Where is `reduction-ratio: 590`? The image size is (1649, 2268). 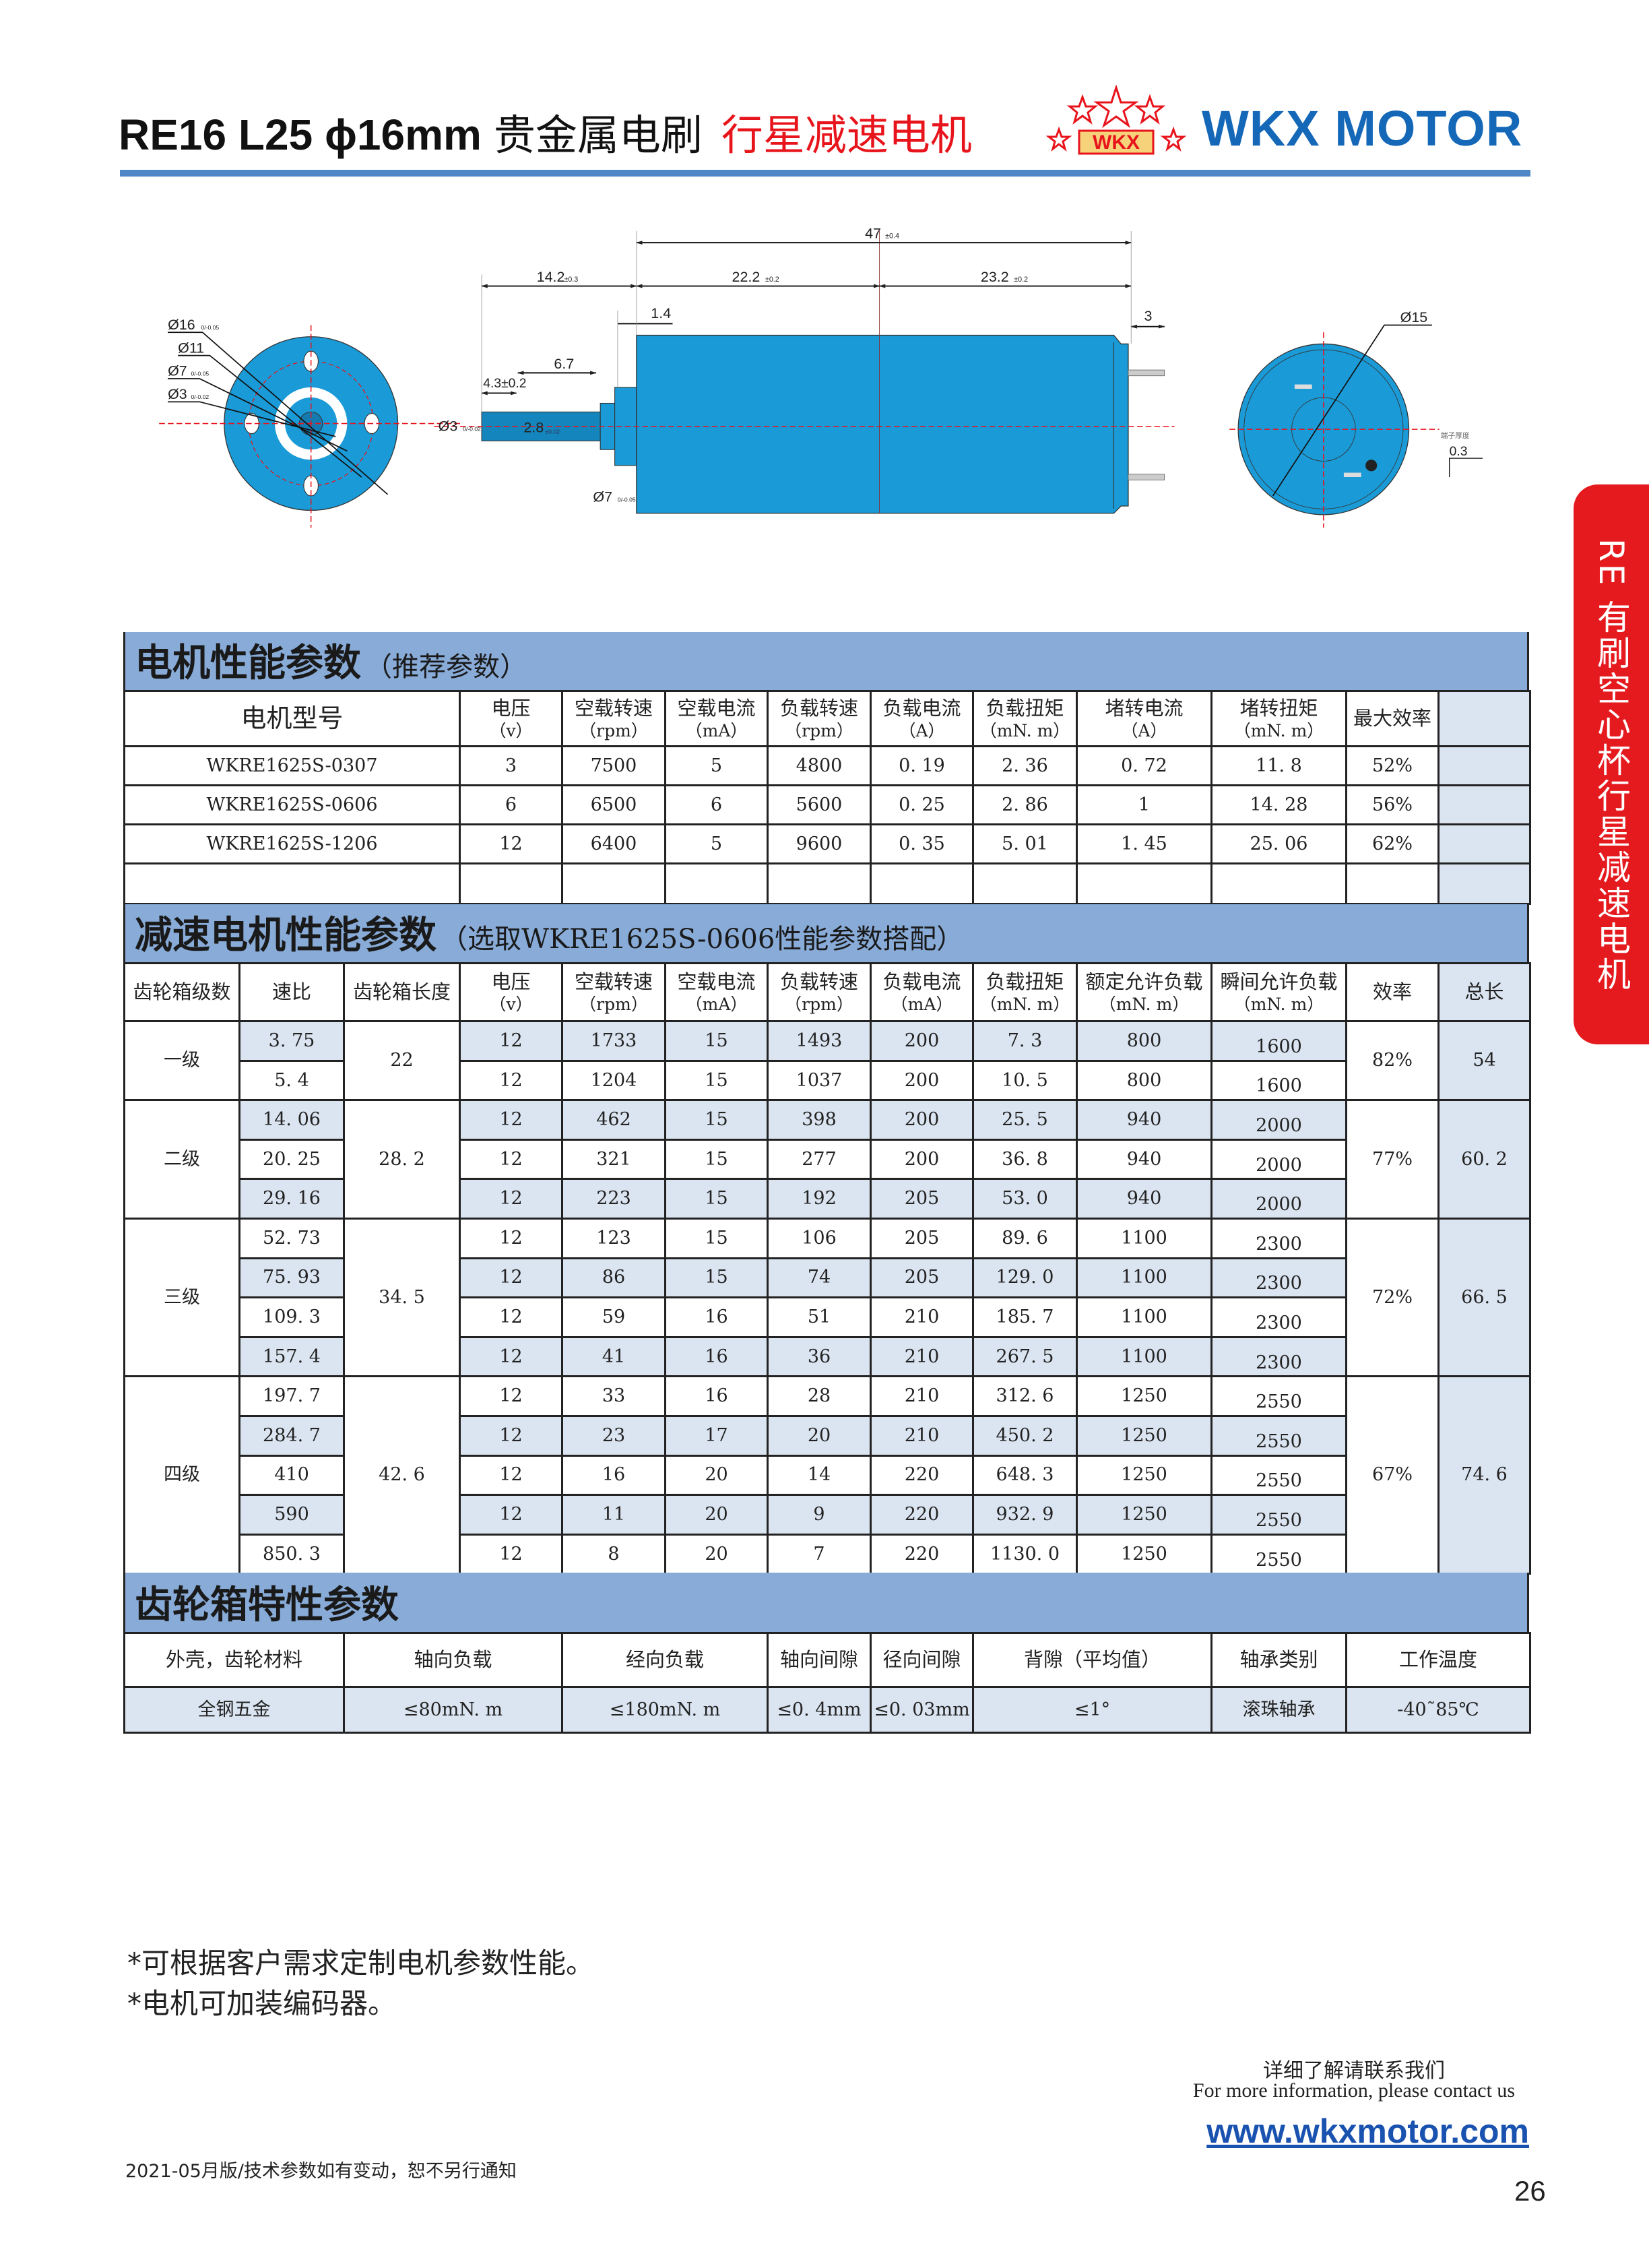
reduction-ratio: 590 is located at coordinates (292, 1515).